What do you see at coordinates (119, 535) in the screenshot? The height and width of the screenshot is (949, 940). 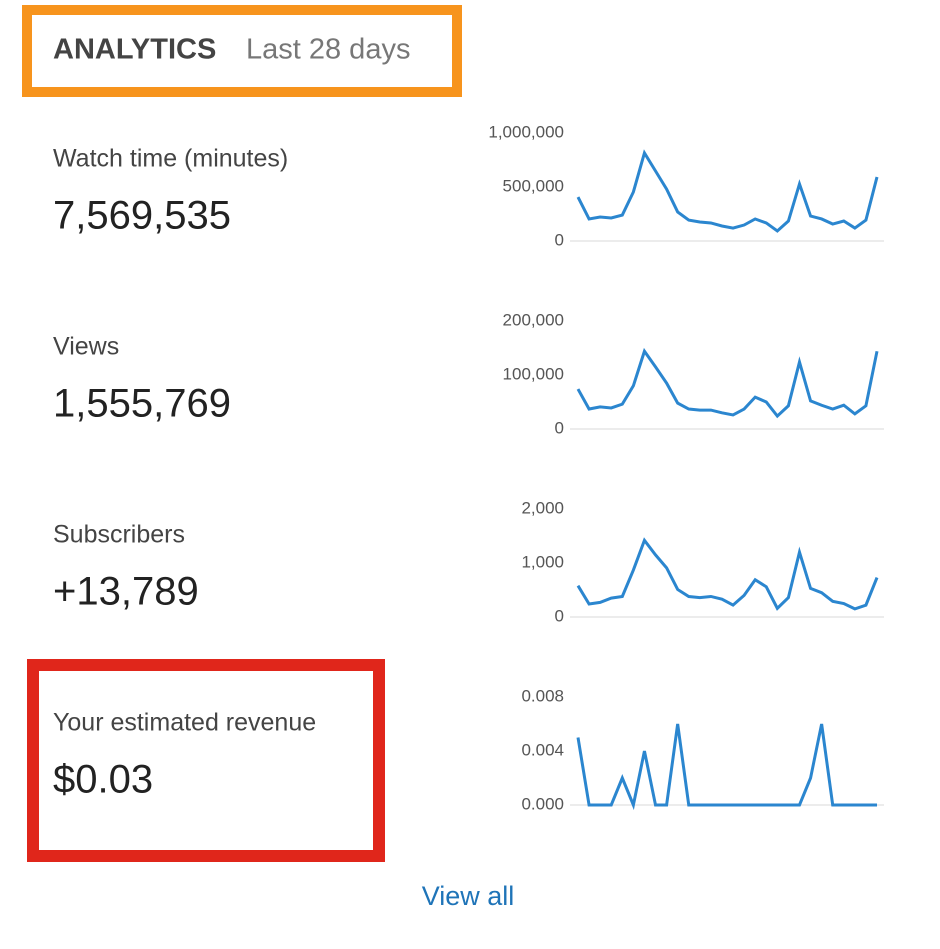 I see `metric-label: Subscribers` at bounding box center [119, 535].